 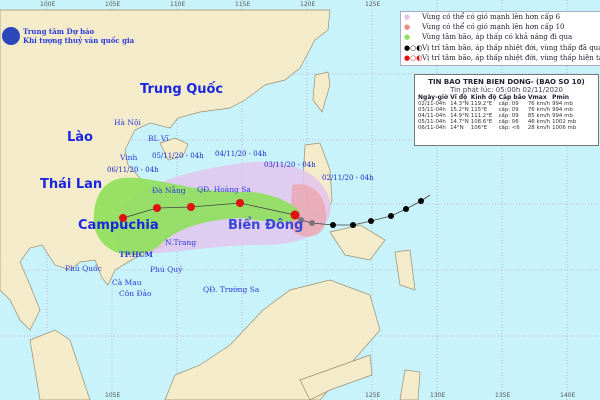 I want to click on lon-tick: 140E, so click(x=568, y=395).